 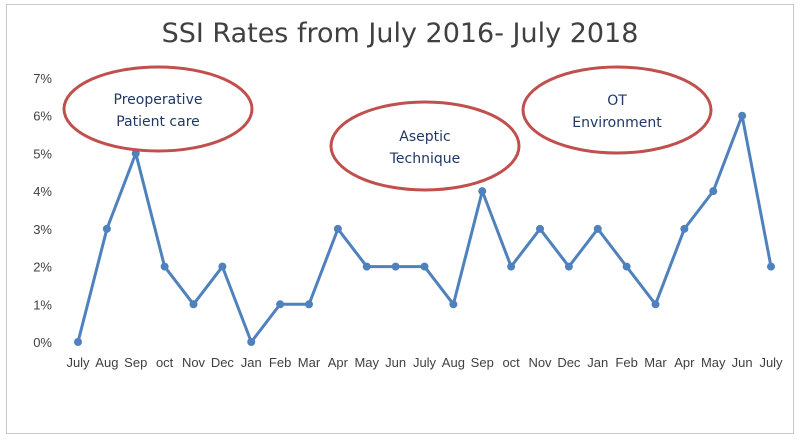 What do you see at coordinates (42, 342) in the screenshot?
I see `y-tick-label: 0%` at bounding box center [42, 342].